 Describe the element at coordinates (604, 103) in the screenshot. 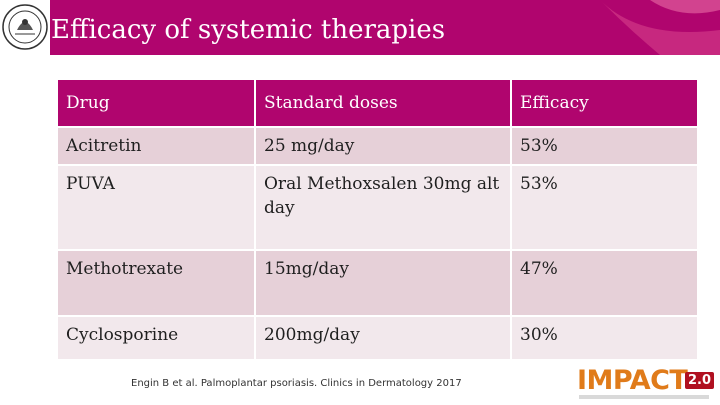

I see `header-efficacy: Efficacy` at that location.